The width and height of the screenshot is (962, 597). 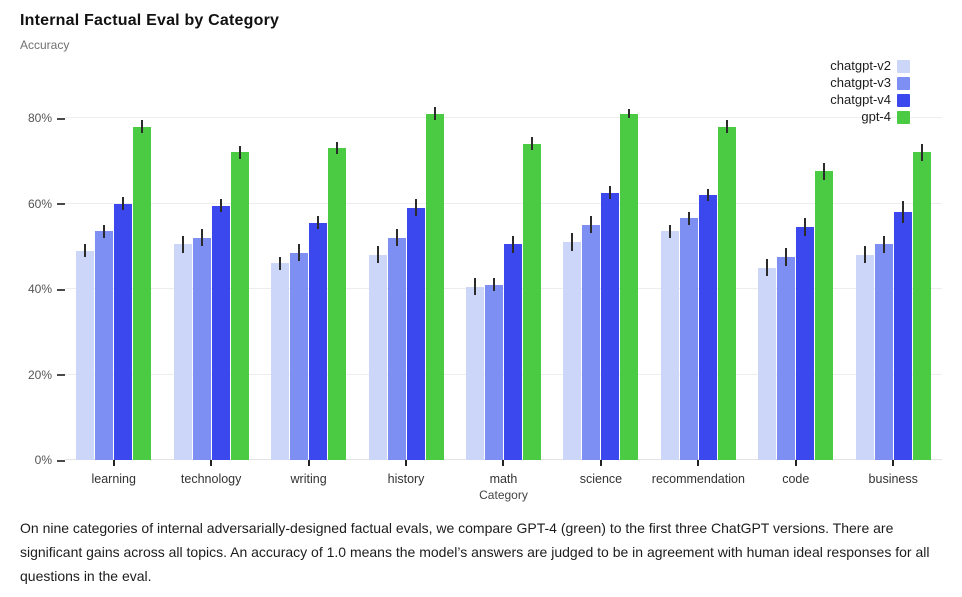 I want to click on bar-chatgpt-v4-math, so click(x=512, y=352).